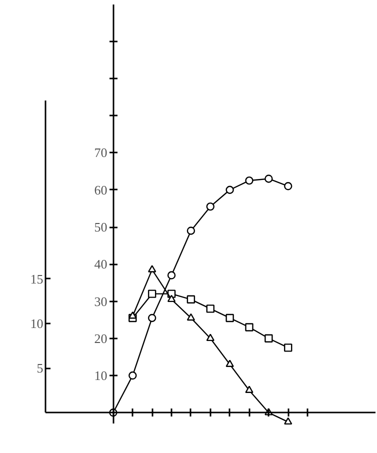 The height and width of the screenshot is (453, 377). Describe the element at coordinates (101, 301) in the screenshot. I see `y-tick-label: 30` at that location.